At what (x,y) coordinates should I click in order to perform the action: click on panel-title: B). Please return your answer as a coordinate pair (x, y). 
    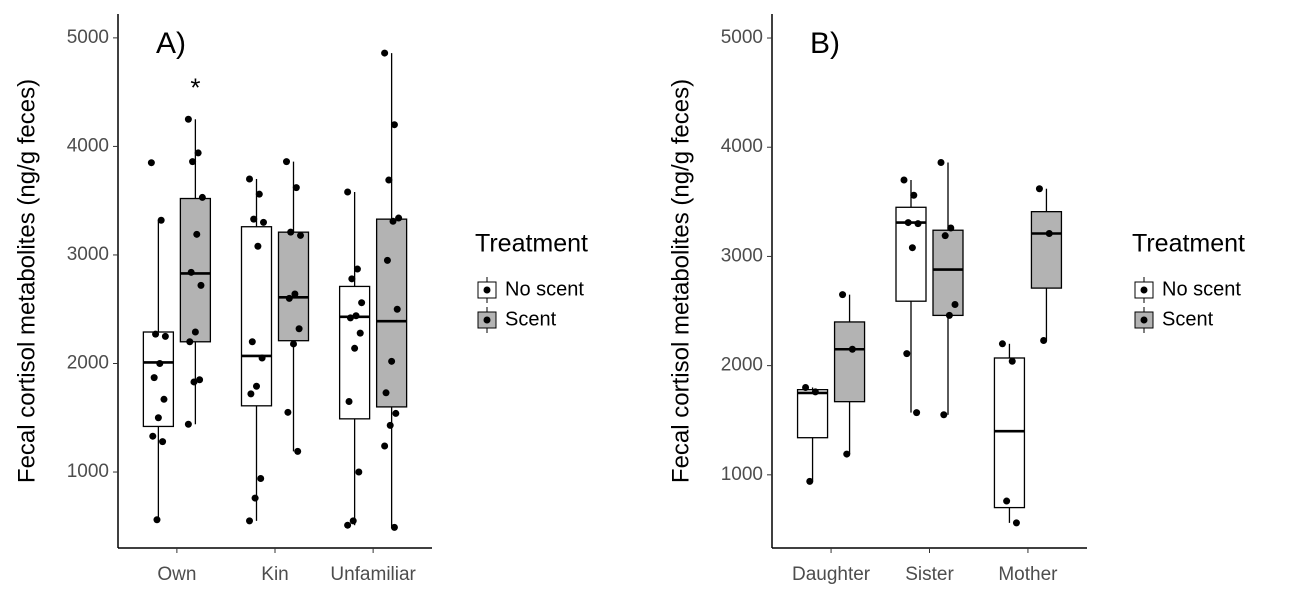
    Looking at the image, I should click on (825, 43).